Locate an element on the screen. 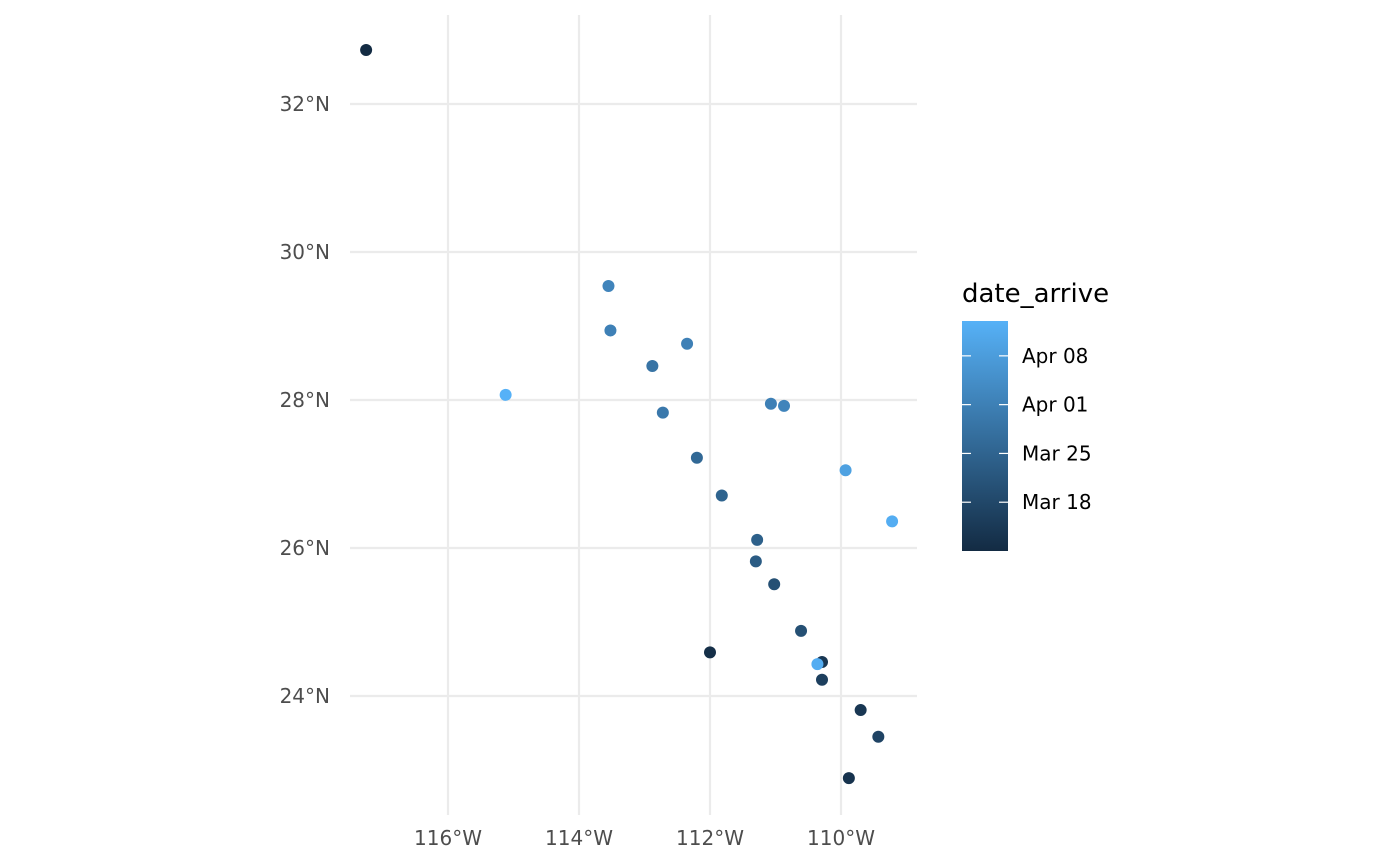  x-tick-label: 112°W is located at coordinates (710, 838).